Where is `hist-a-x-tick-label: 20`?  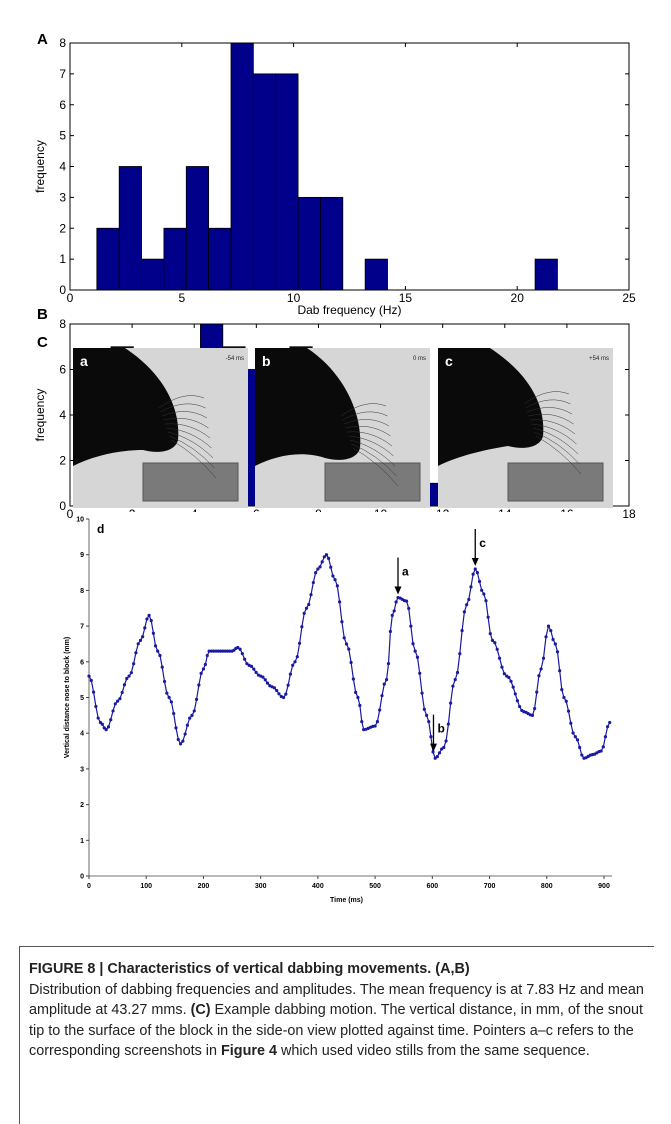
hist-a-x-tick-label: 20 is located at coordinates (518, 298).